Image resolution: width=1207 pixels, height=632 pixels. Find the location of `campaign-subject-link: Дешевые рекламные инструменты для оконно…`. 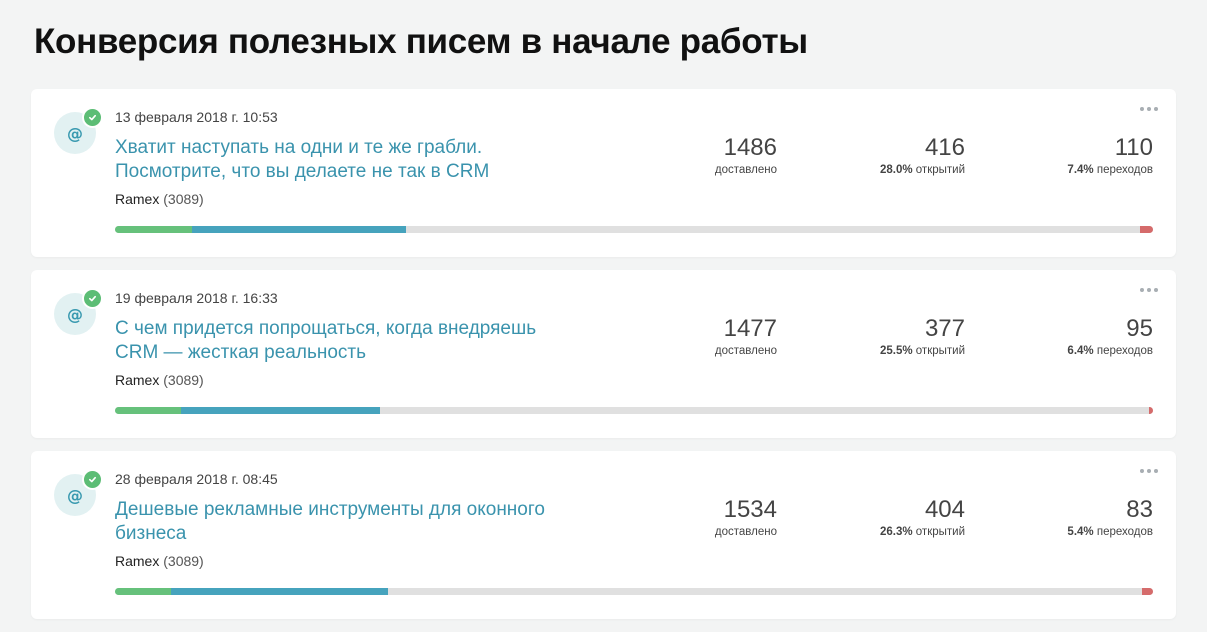

campaign-subject-link: Дешевые рекламные инструменты для оконно… is located at coordinates (330, 521).